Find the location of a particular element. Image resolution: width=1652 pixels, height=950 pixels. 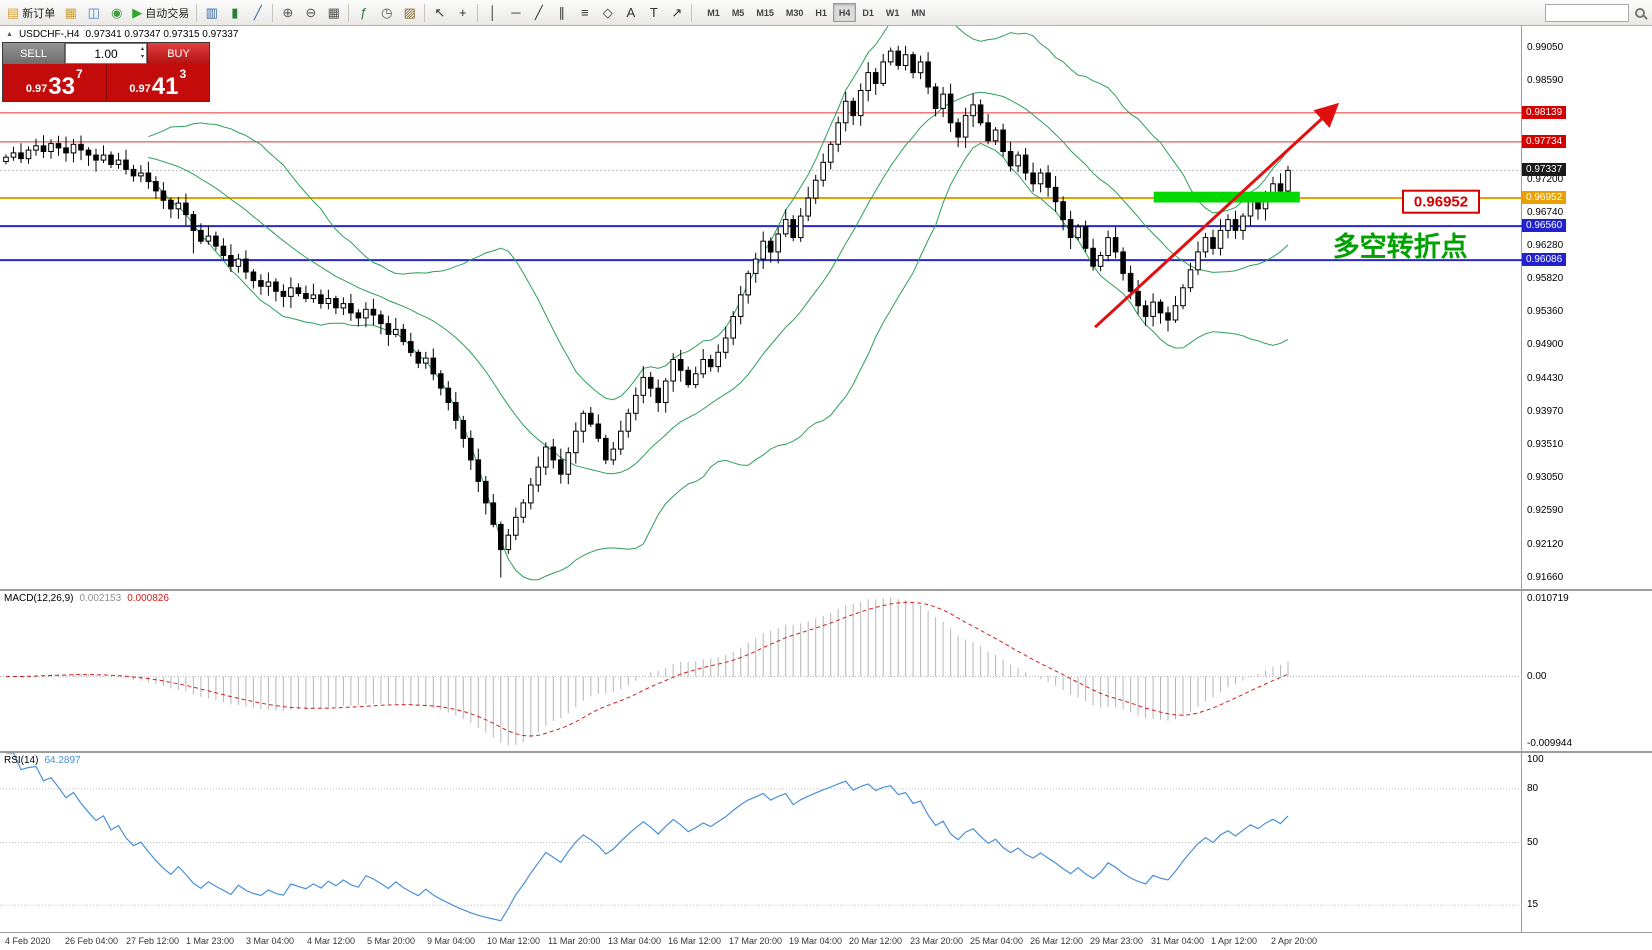

sell-button: SELL is located at coordinates (34, 53).